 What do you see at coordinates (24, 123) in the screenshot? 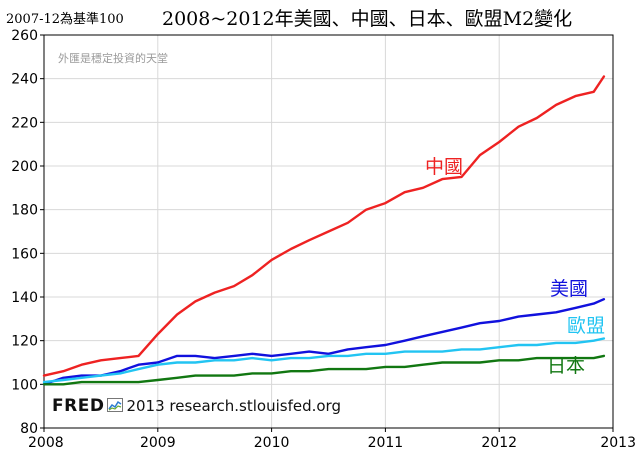
I see `y-tick-label: 220` at bounding box center [24, 123].